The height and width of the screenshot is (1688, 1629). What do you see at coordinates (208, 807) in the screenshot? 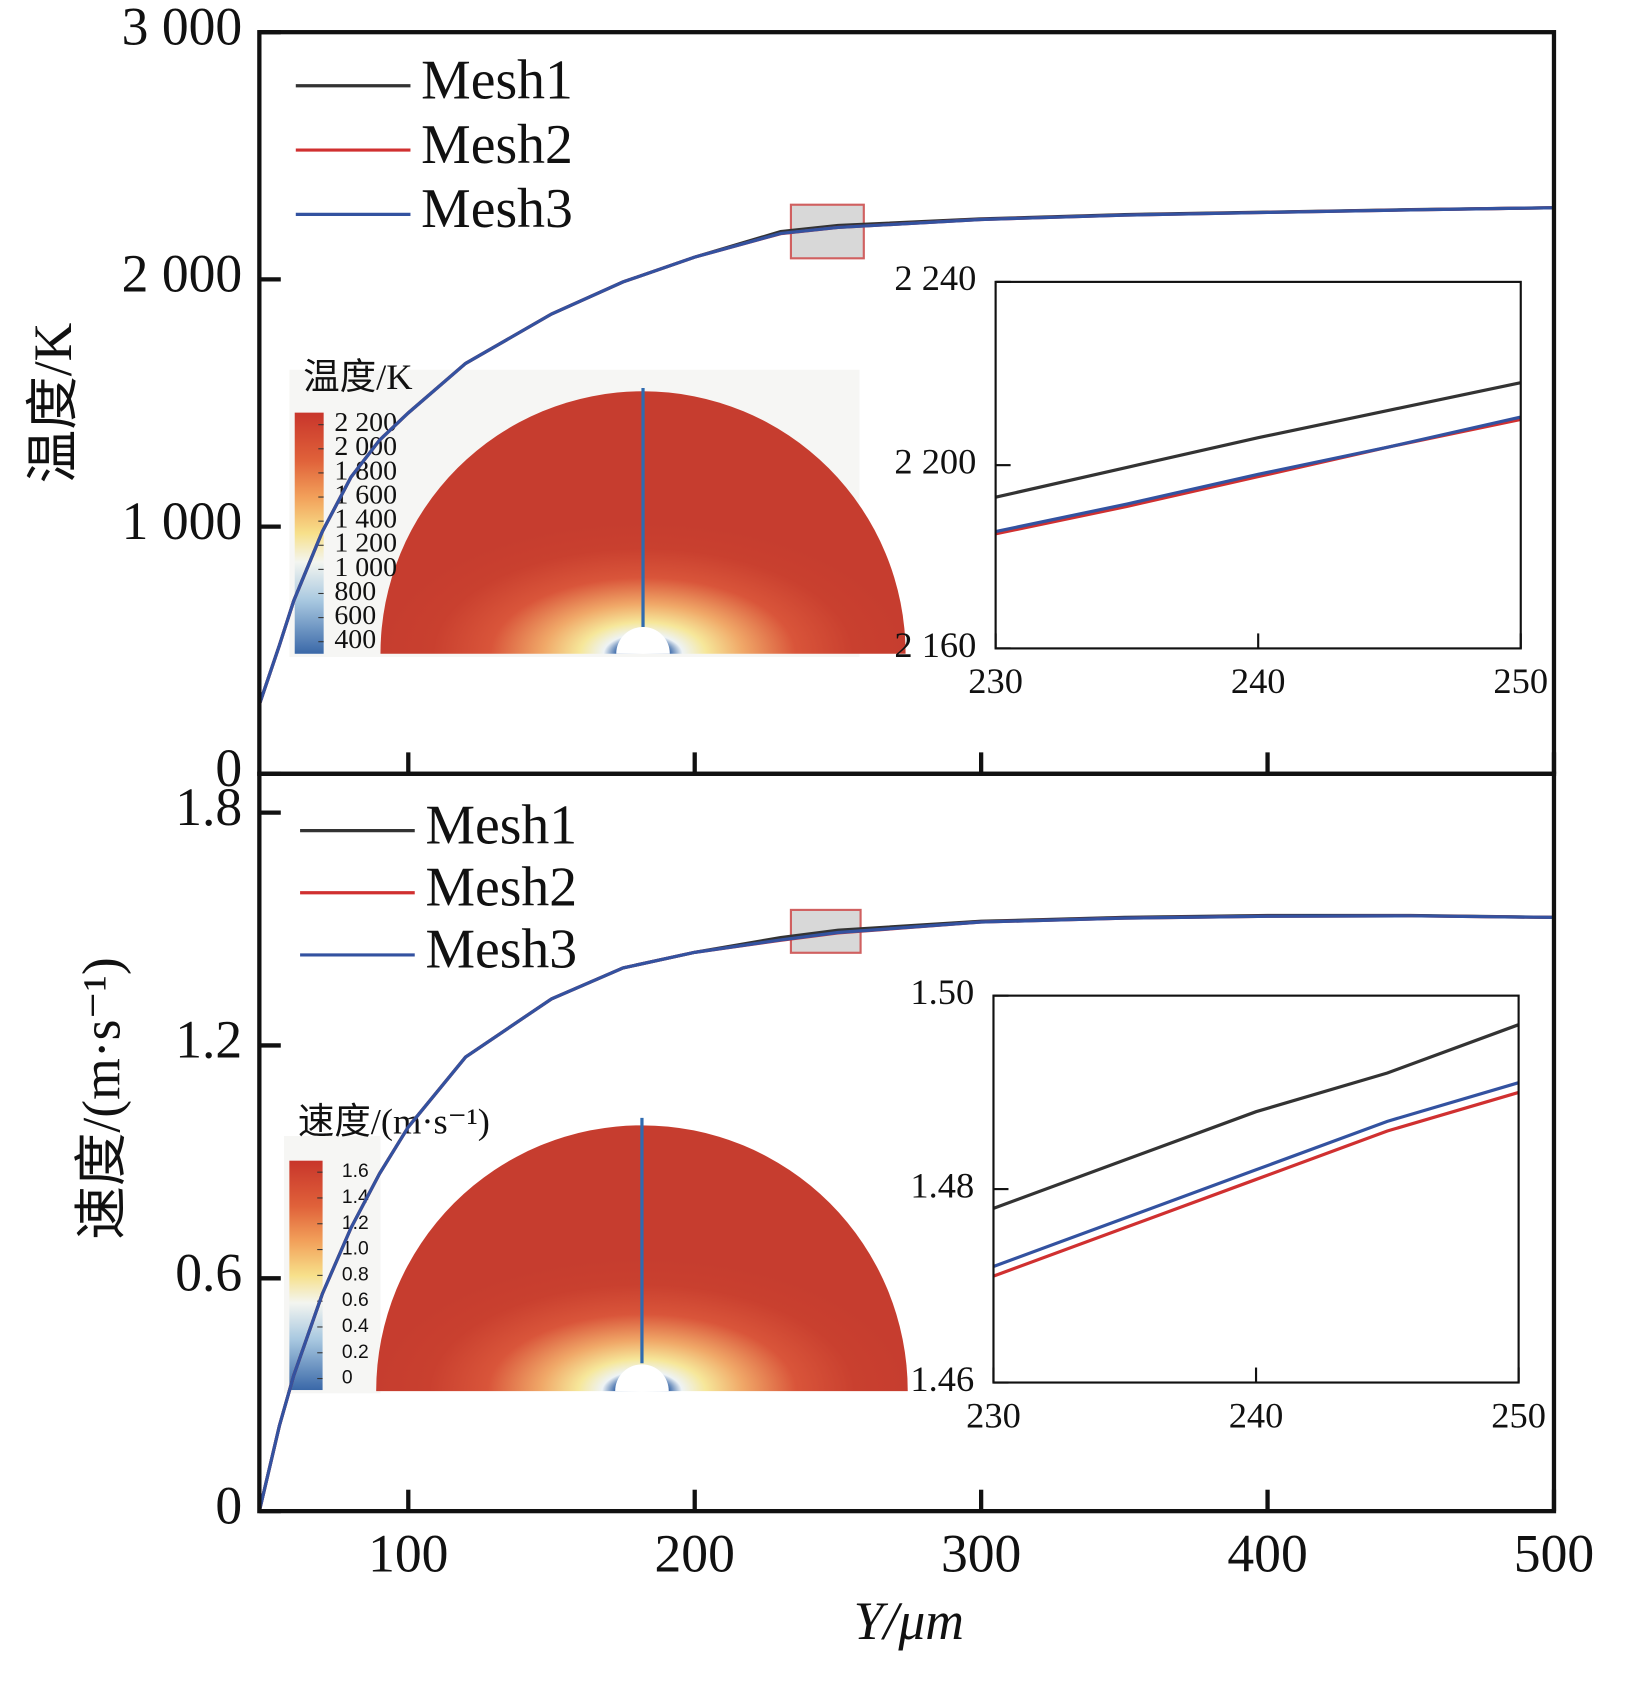
I see `y-tick-label: 1.8` at bounding box center [208, 807].